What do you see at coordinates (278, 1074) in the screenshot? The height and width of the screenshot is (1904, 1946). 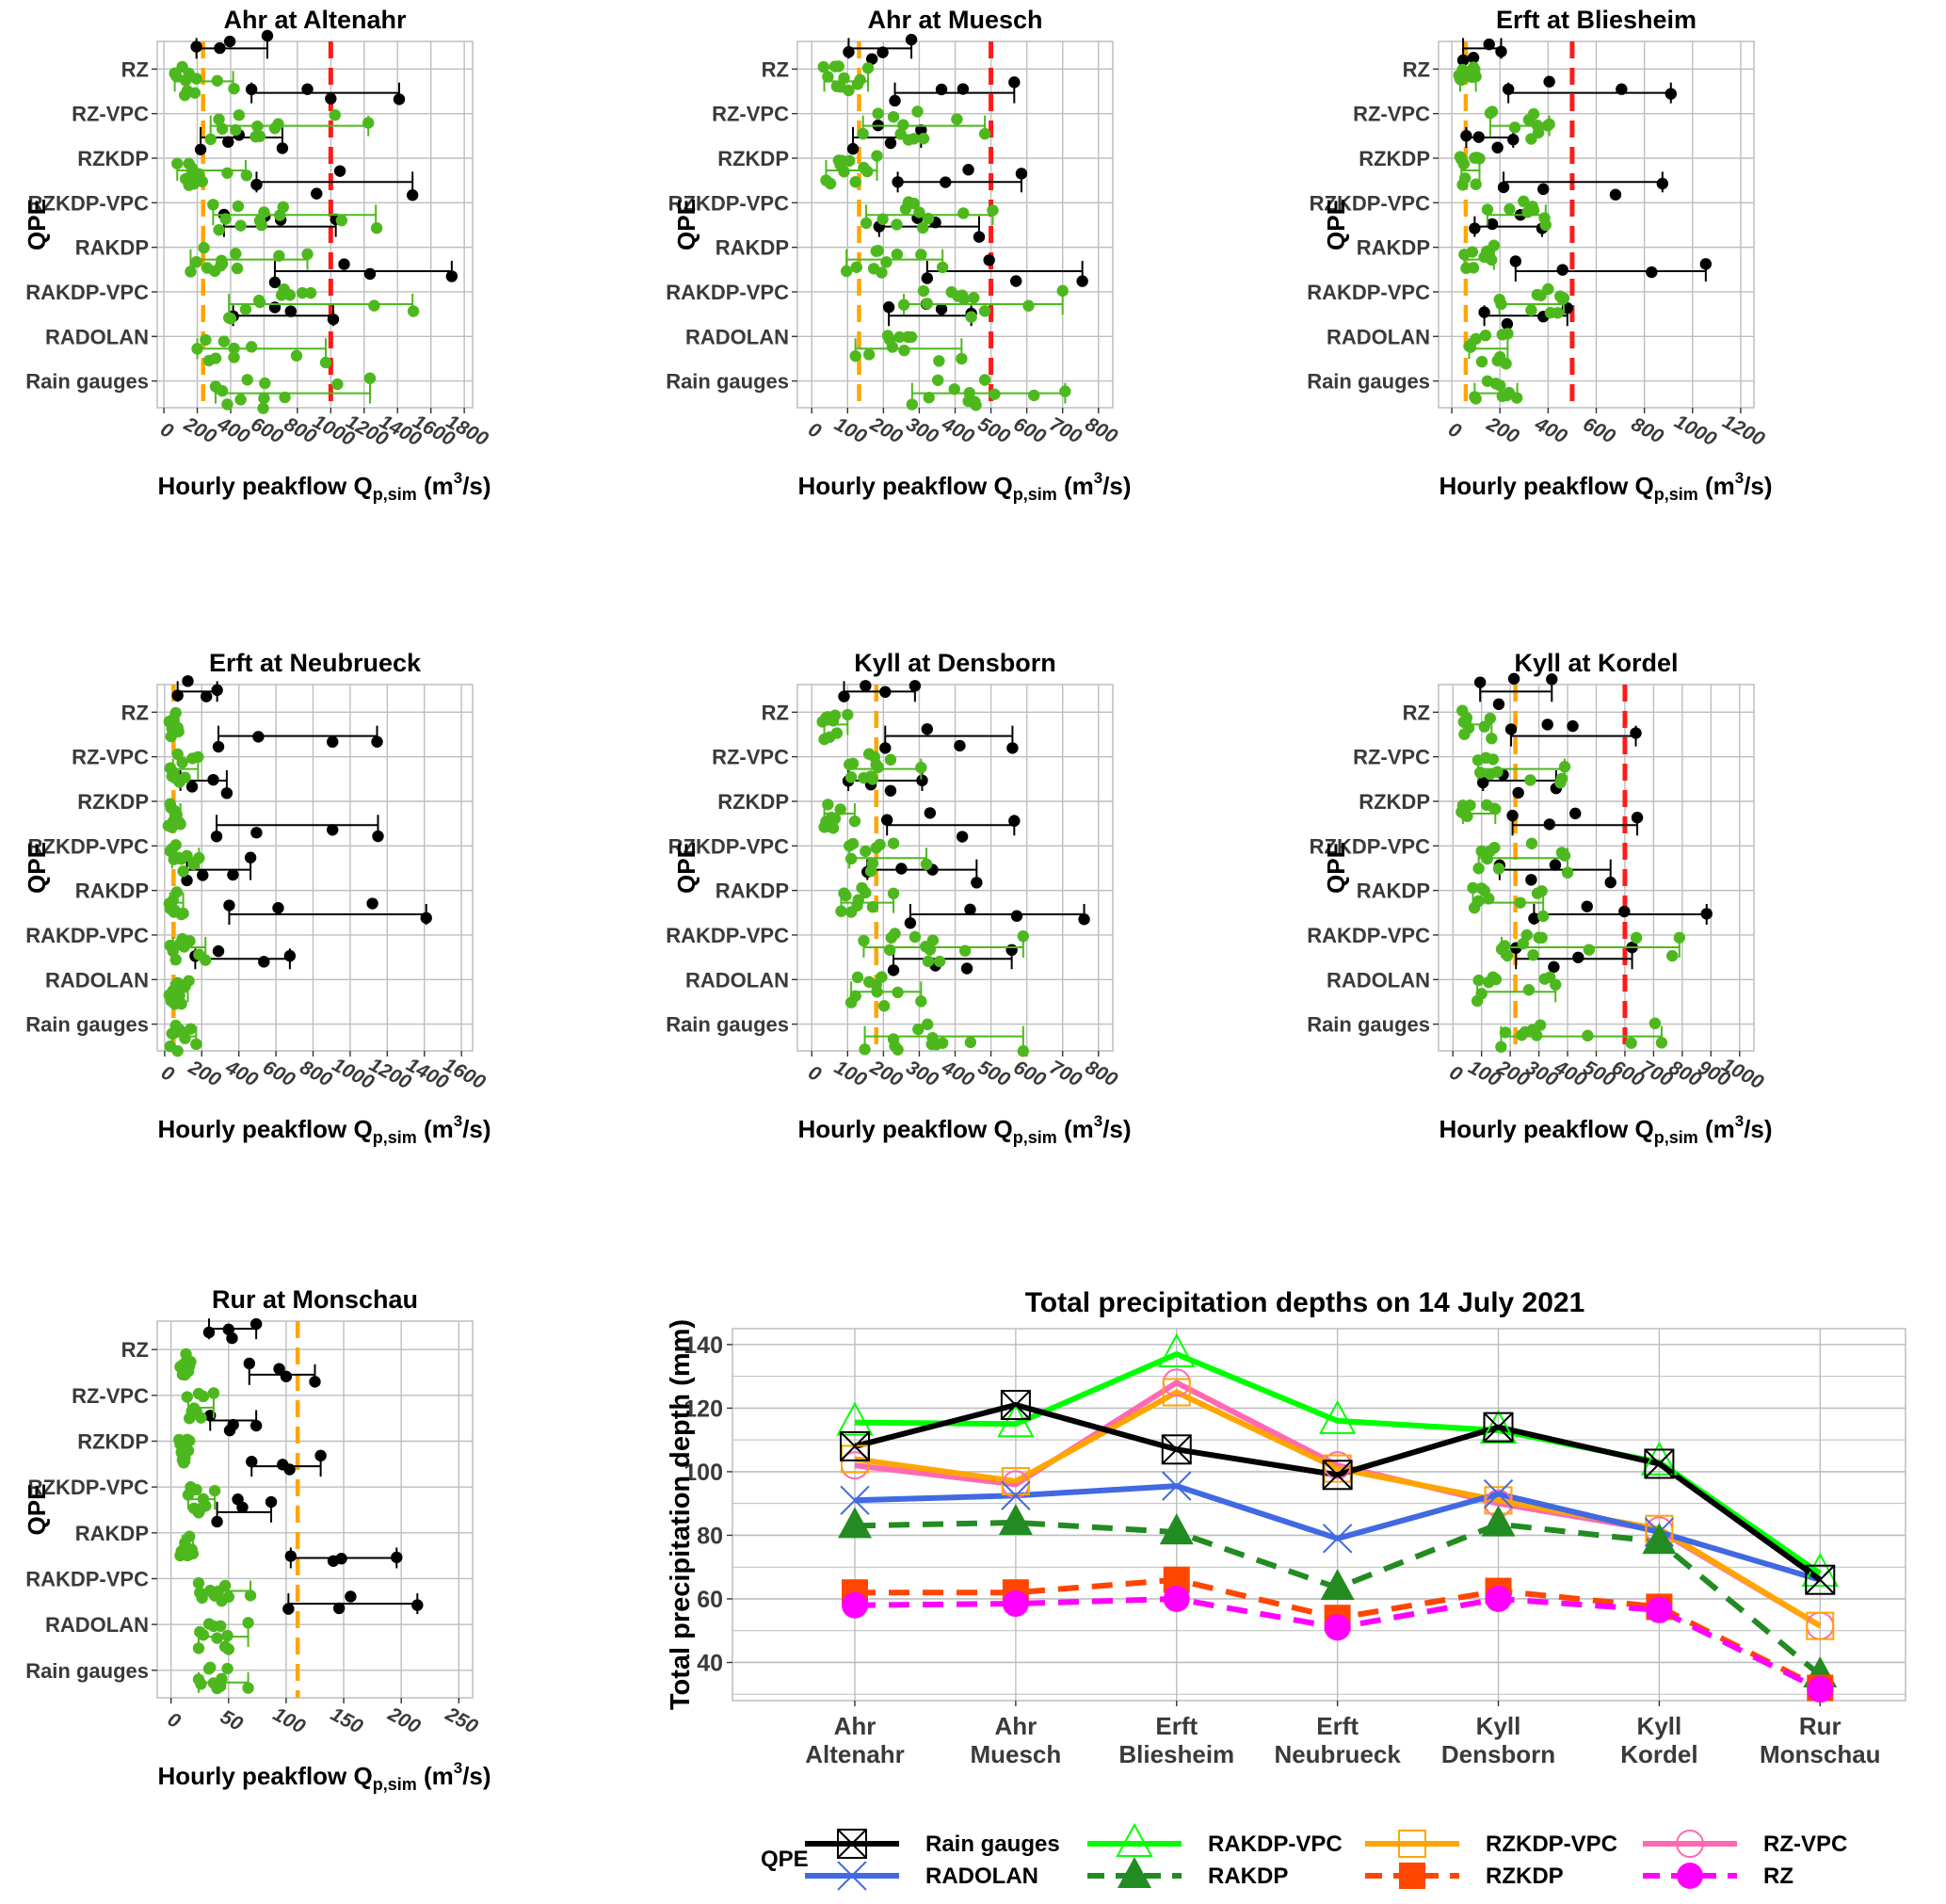 I see `x-tick-label: 600` at bounding box center [278, 1074].